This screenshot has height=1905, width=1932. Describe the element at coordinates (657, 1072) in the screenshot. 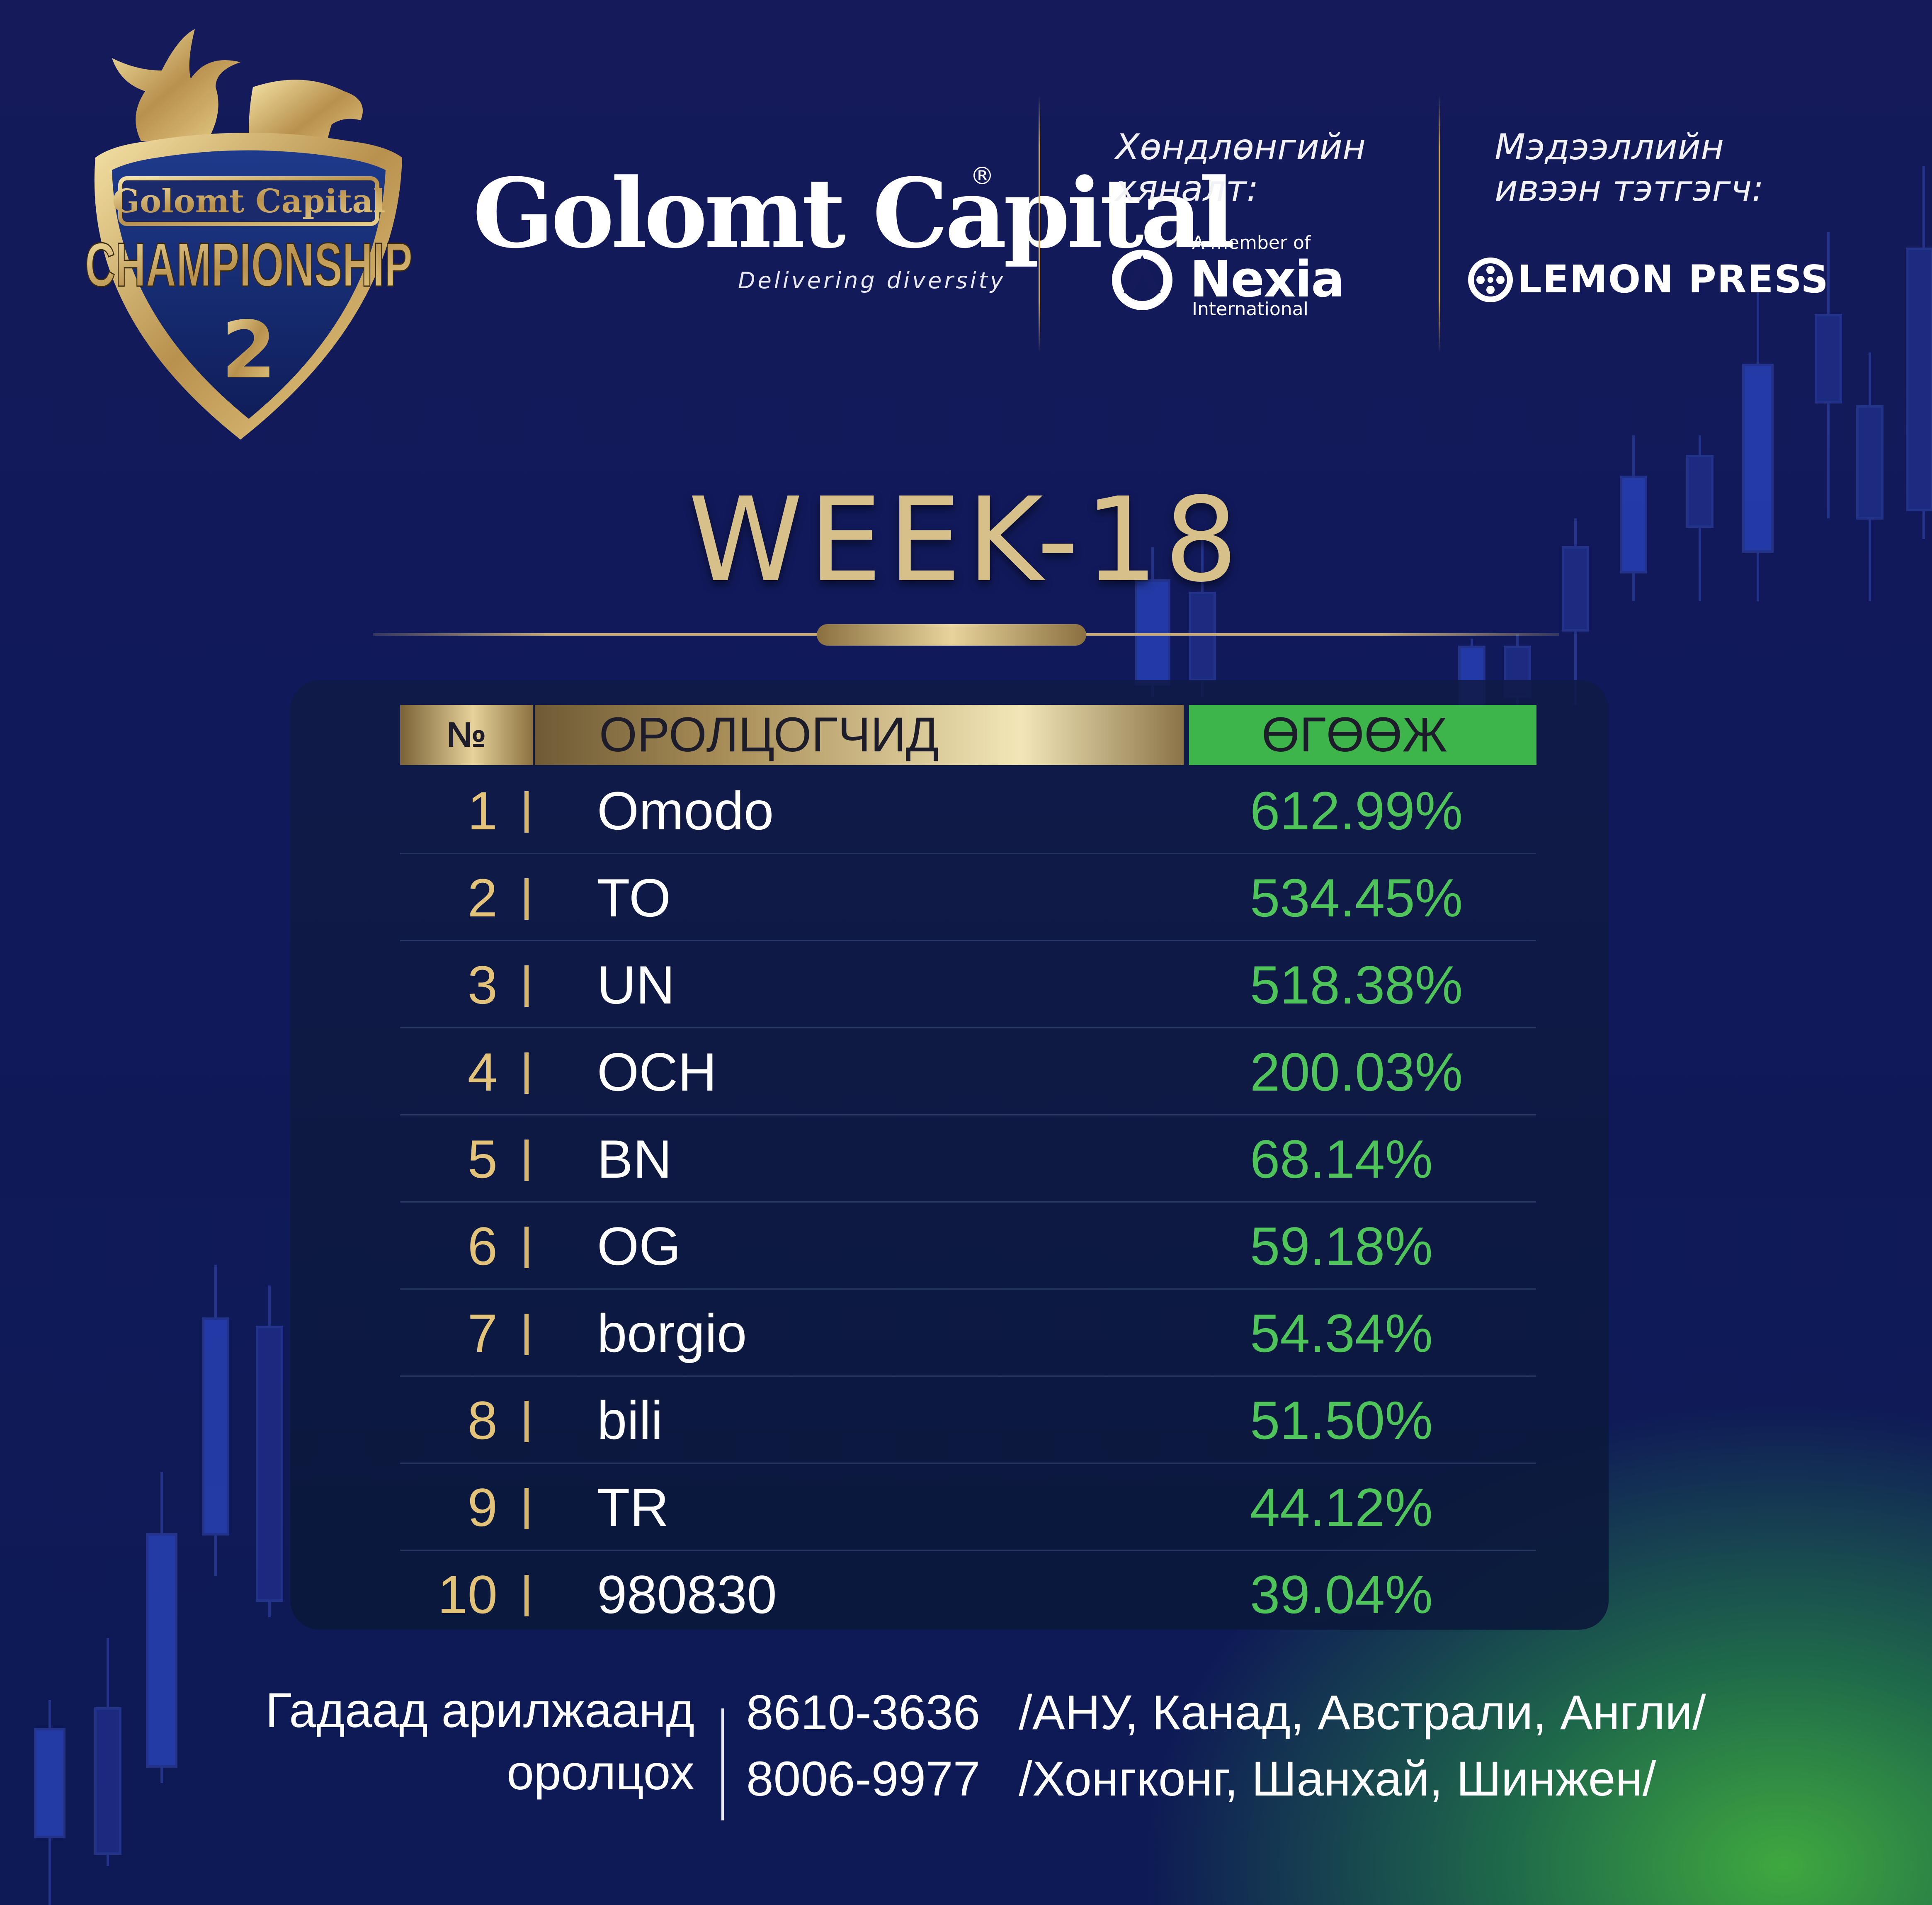

I see `row-participant: OCH` at that location.